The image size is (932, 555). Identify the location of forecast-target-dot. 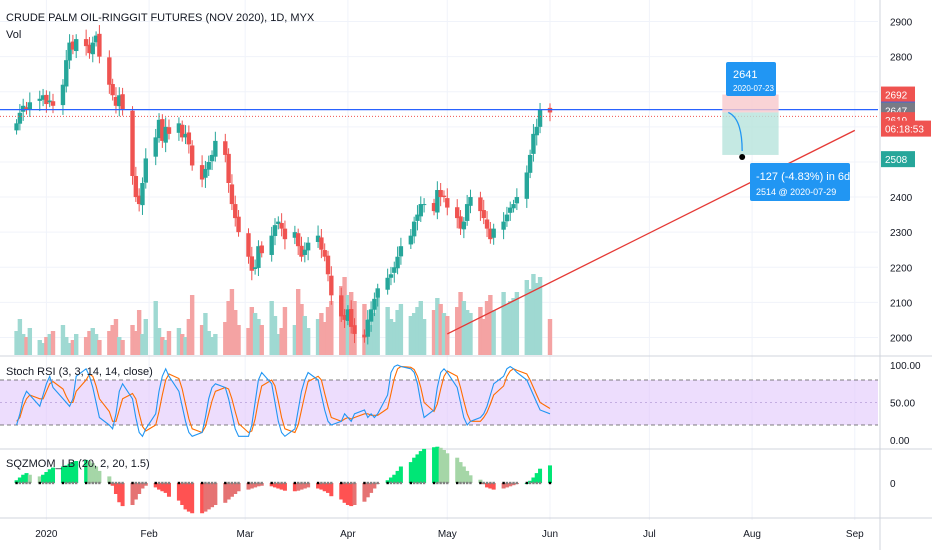
(742, 157).